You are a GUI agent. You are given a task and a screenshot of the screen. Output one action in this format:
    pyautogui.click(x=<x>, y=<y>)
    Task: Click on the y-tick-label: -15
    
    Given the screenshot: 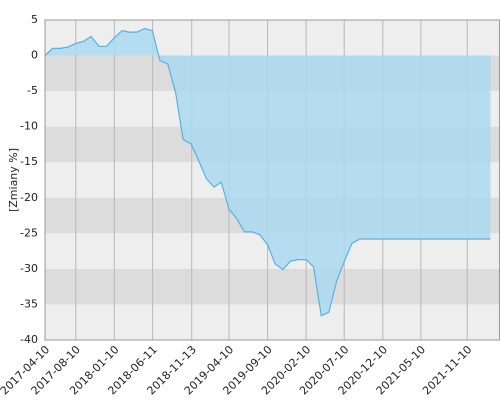 What is the action you would take?
    pyautogui.click(x=29, y=161)
    